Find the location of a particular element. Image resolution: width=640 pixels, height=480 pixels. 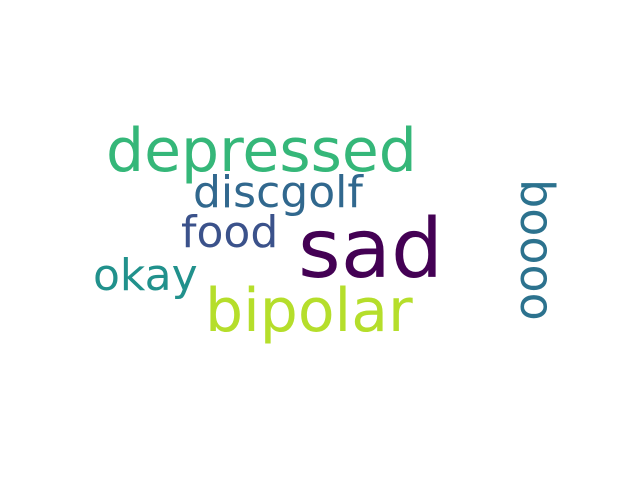

word-boooo: boooo is located at coordinates (537, 250).